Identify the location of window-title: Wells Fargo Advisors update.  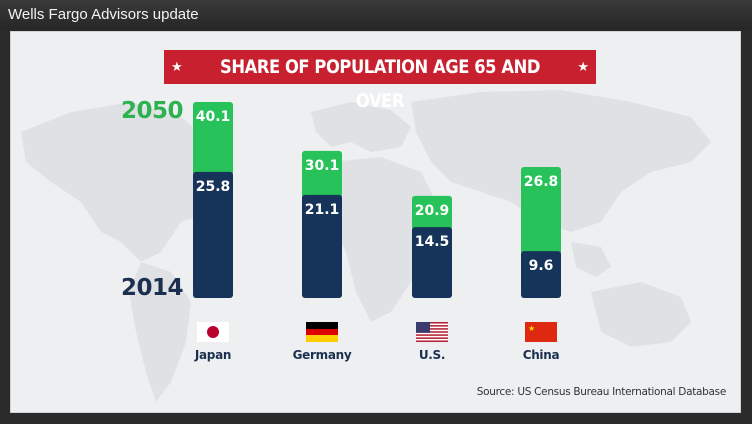
(376, 15).